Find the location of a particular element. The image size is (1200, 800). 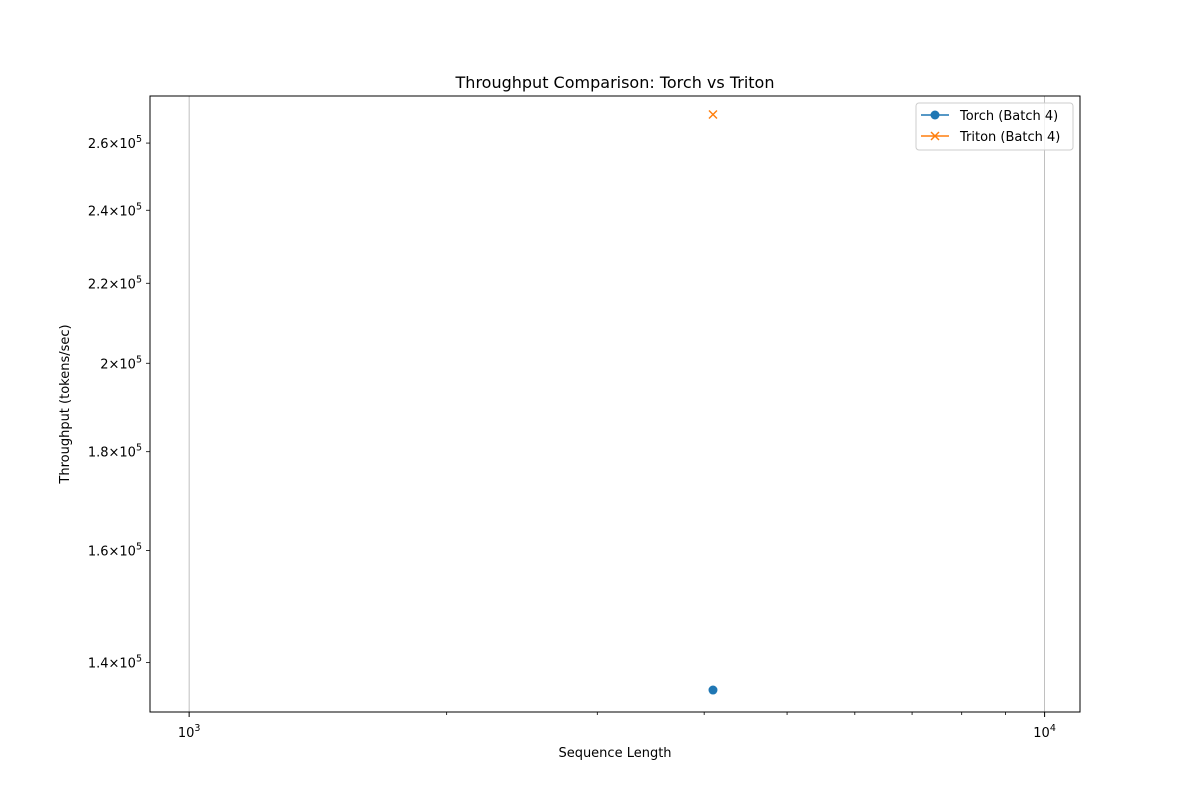

chart-title: Throughput Comparison: Torch vs Triton is located at coordinates (615, 82).